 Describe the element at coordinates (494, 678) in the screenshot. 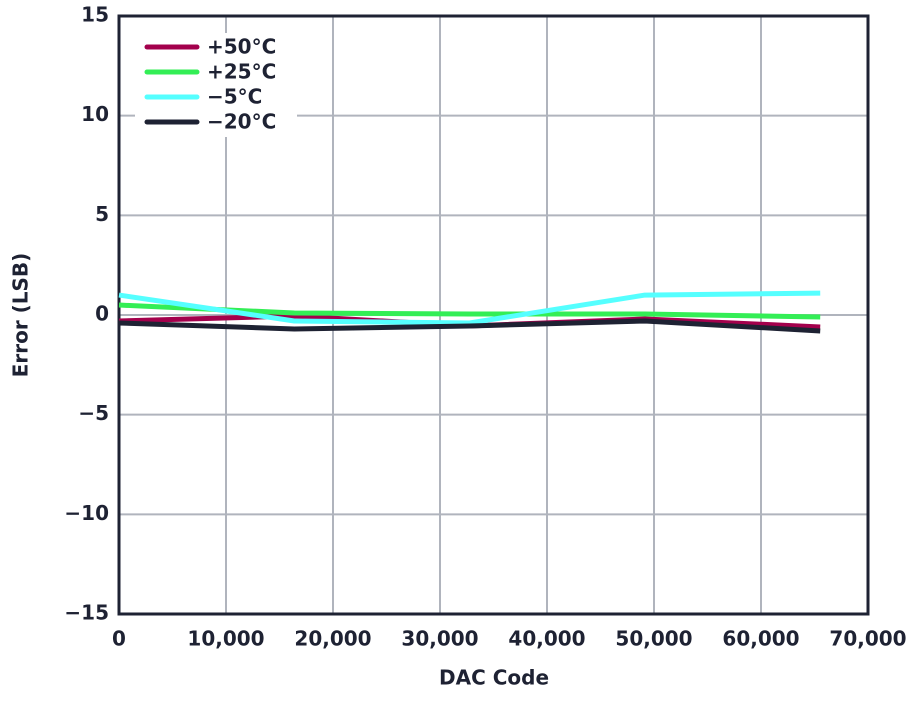

I see `x-axis-title: DAC Code` at that location.